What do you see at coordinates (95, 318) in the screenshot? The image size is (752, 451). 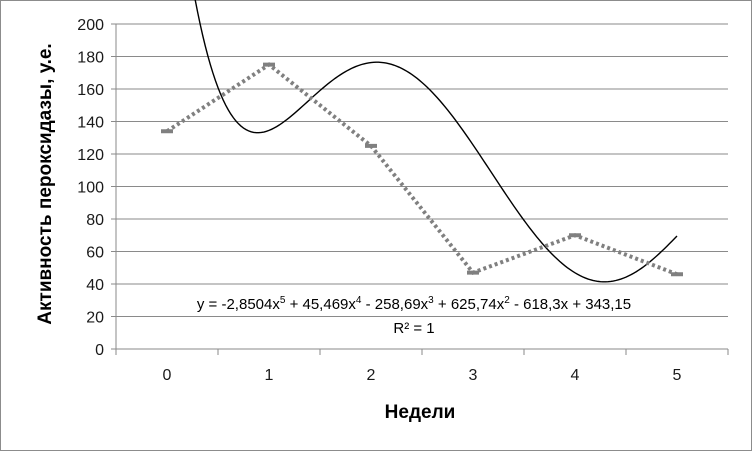 I see `y-tick-label: 20` at bounding box center [95, 318].